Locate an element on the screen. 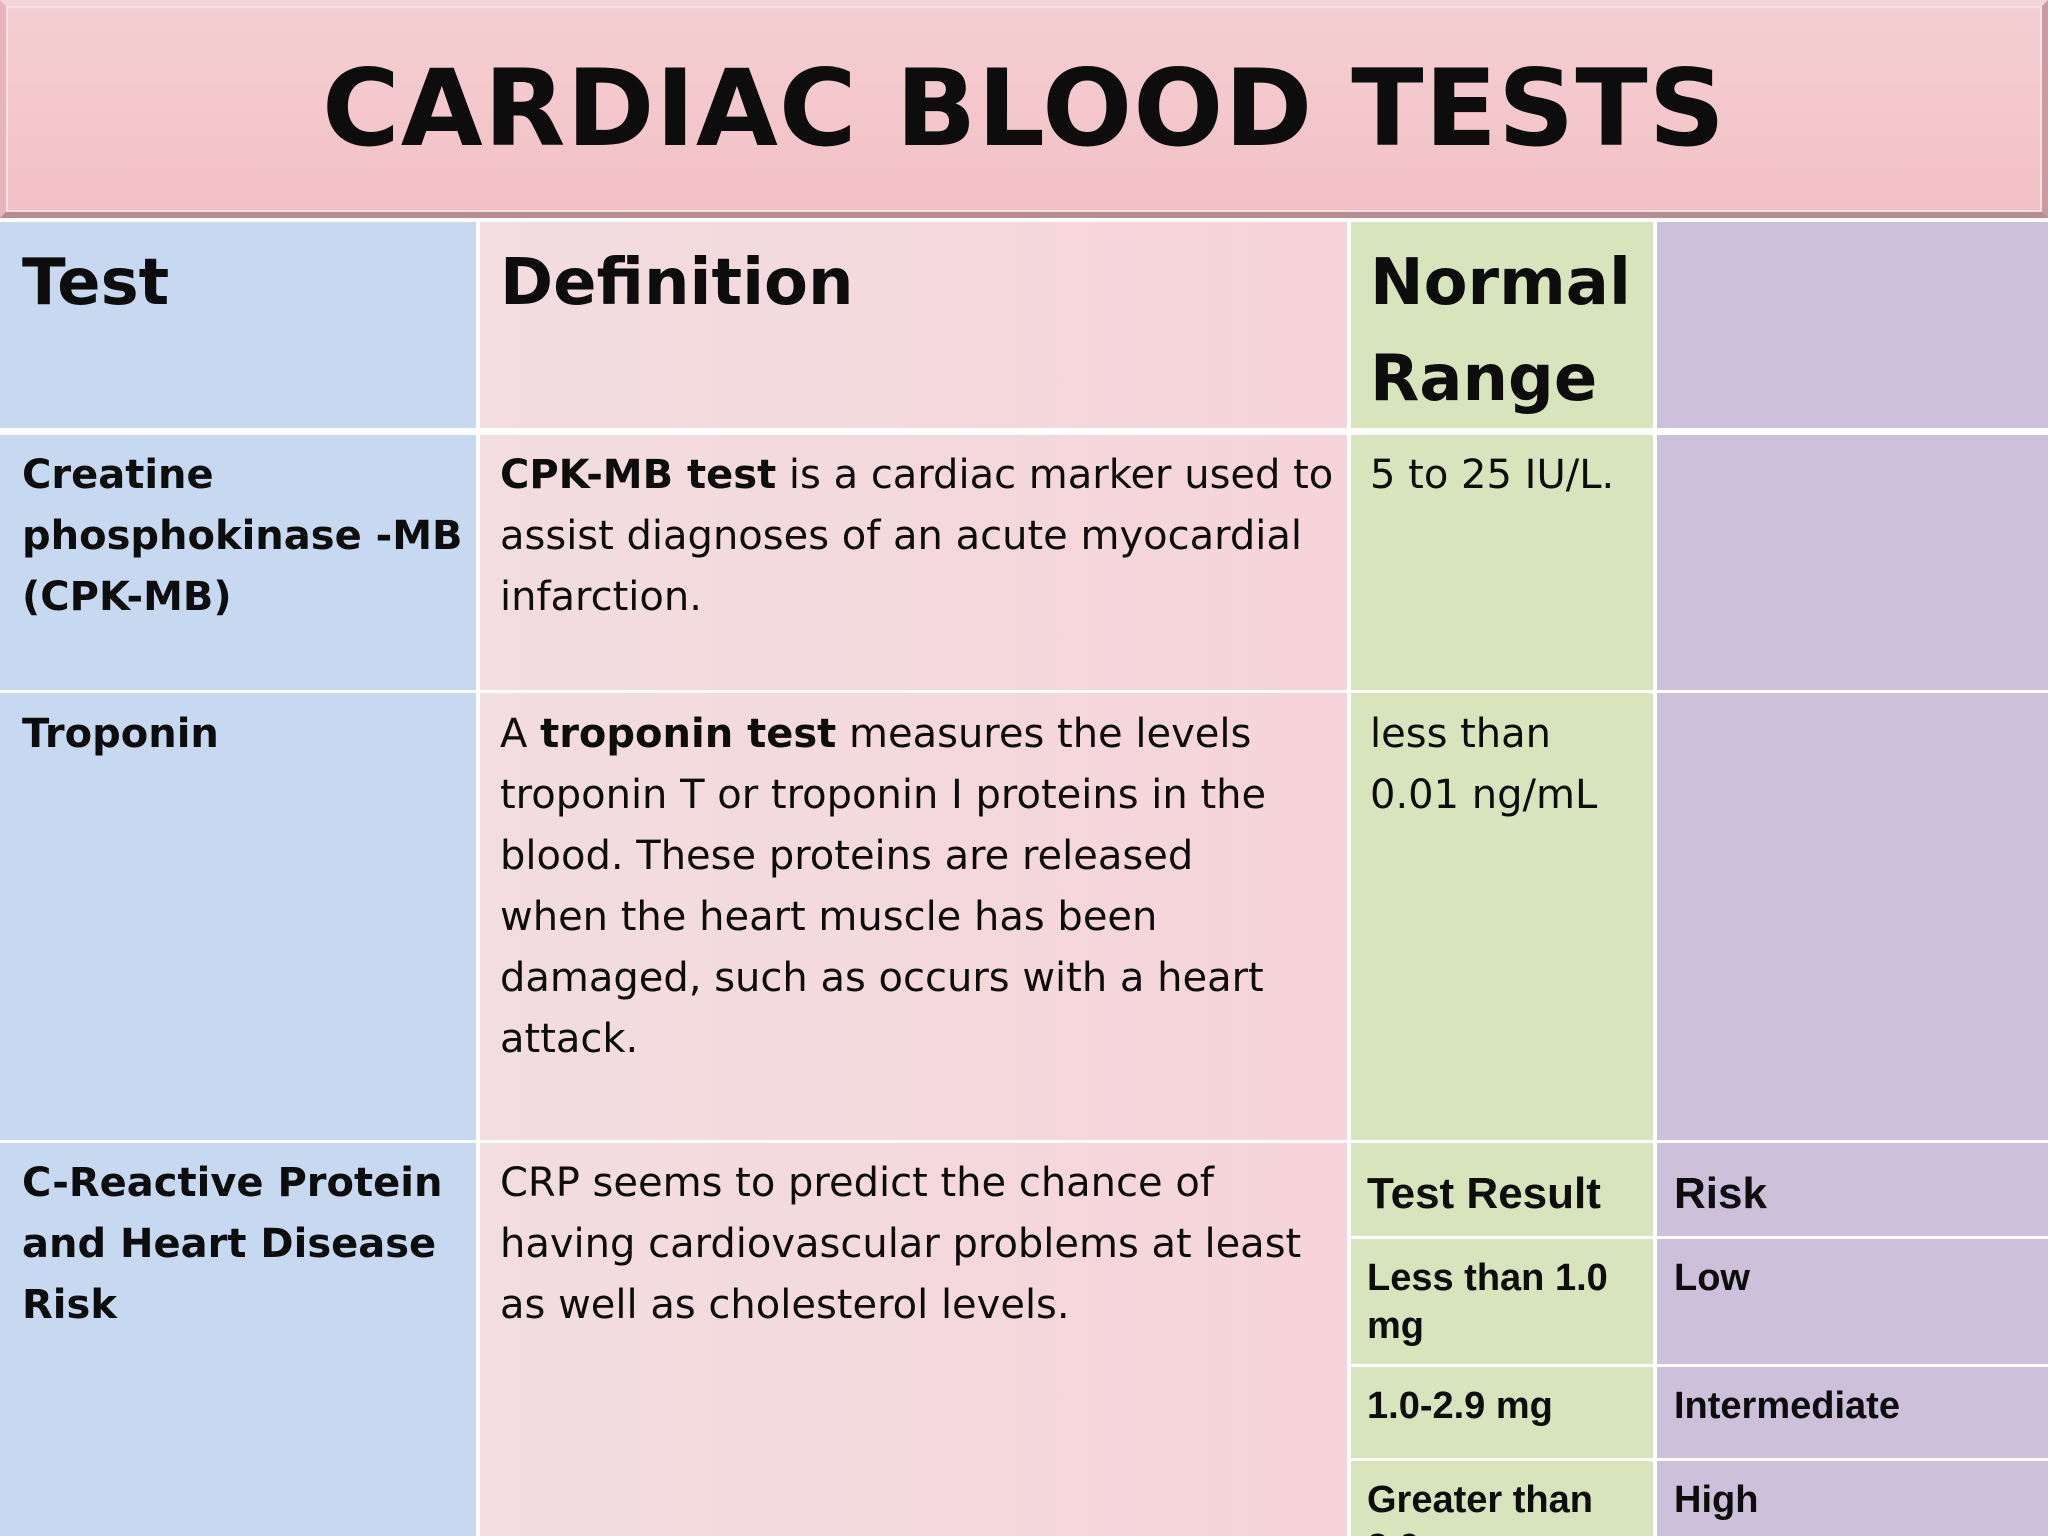 This screenshot has width=2048, height=1536. definition-line: as well as cholesterol levels. is located at coordinates (785, 1305).